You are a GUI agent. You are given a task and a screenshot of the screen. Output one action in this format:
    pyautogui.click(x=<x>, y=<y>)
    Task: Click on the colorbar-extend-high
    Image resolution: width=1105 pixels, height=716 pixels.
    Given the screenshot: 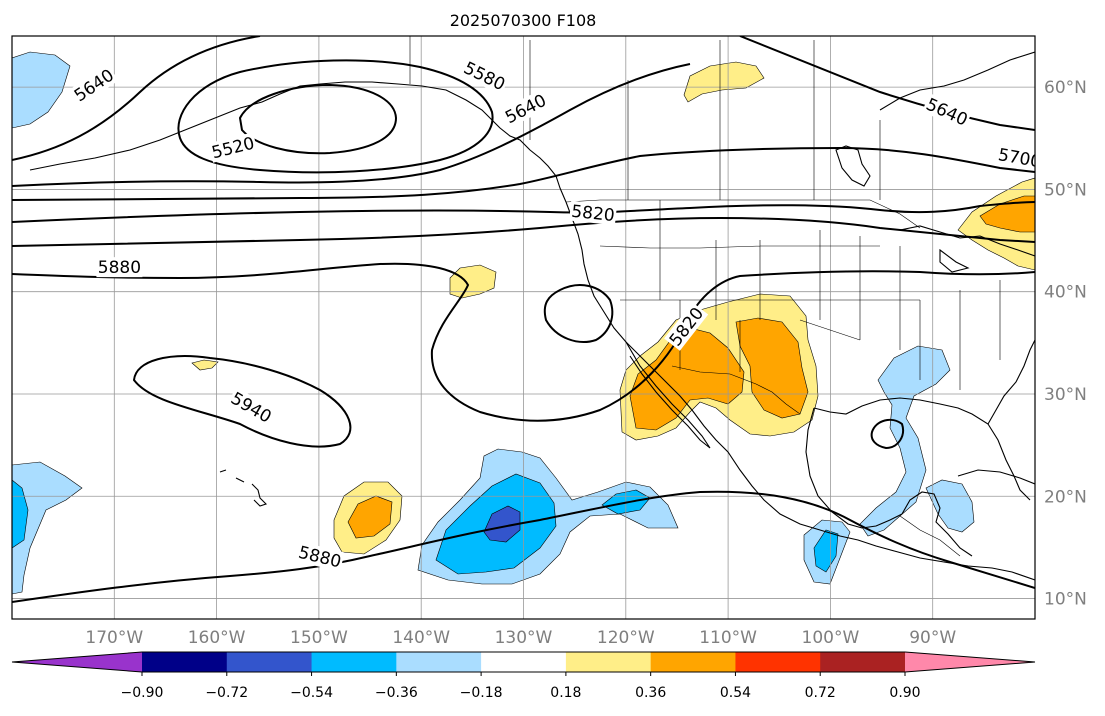 What is the action you would take?
    pyautogui.click(x=970, y=662)
    